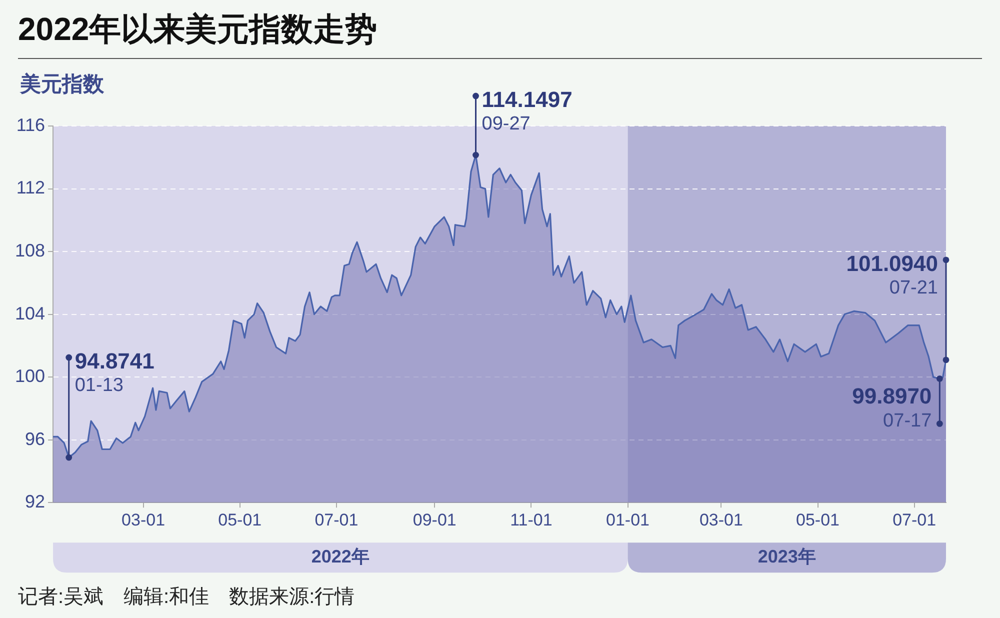  Describe the element at coordinates (186, 597) in the screenshot. I see `text: 记者:吴斌 编辑:和佳 数据来源:行情` at that location.